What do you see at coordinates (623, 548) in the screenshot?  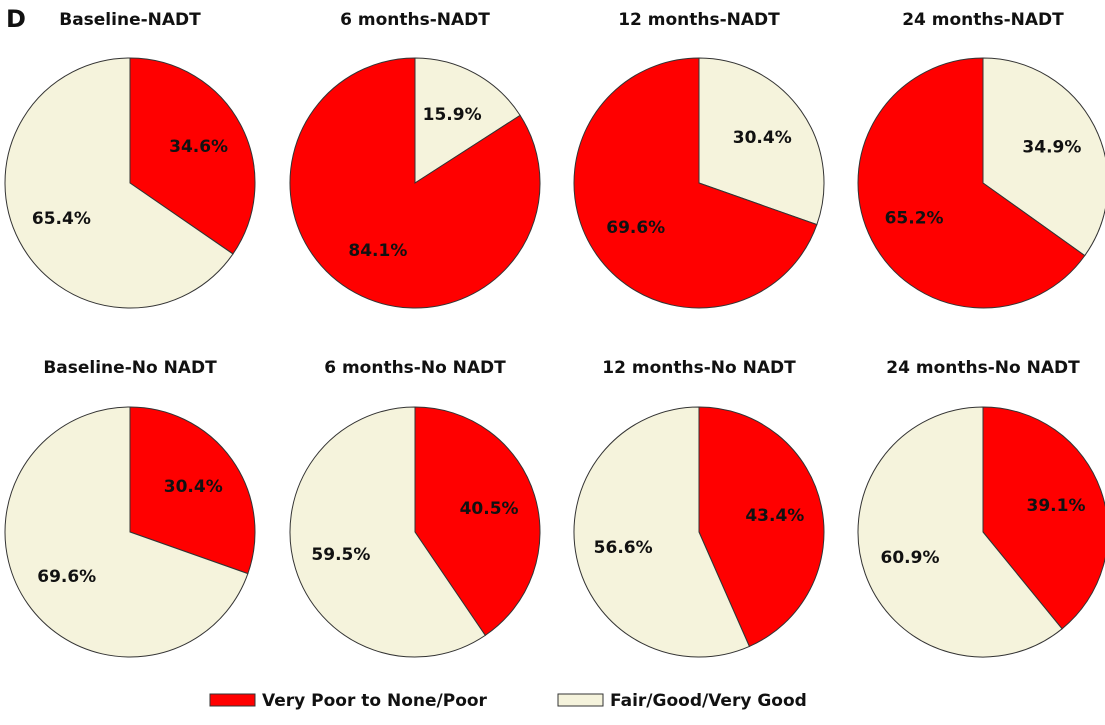 I see `slice-label: 56.6%` at bounding box center [623, 548].